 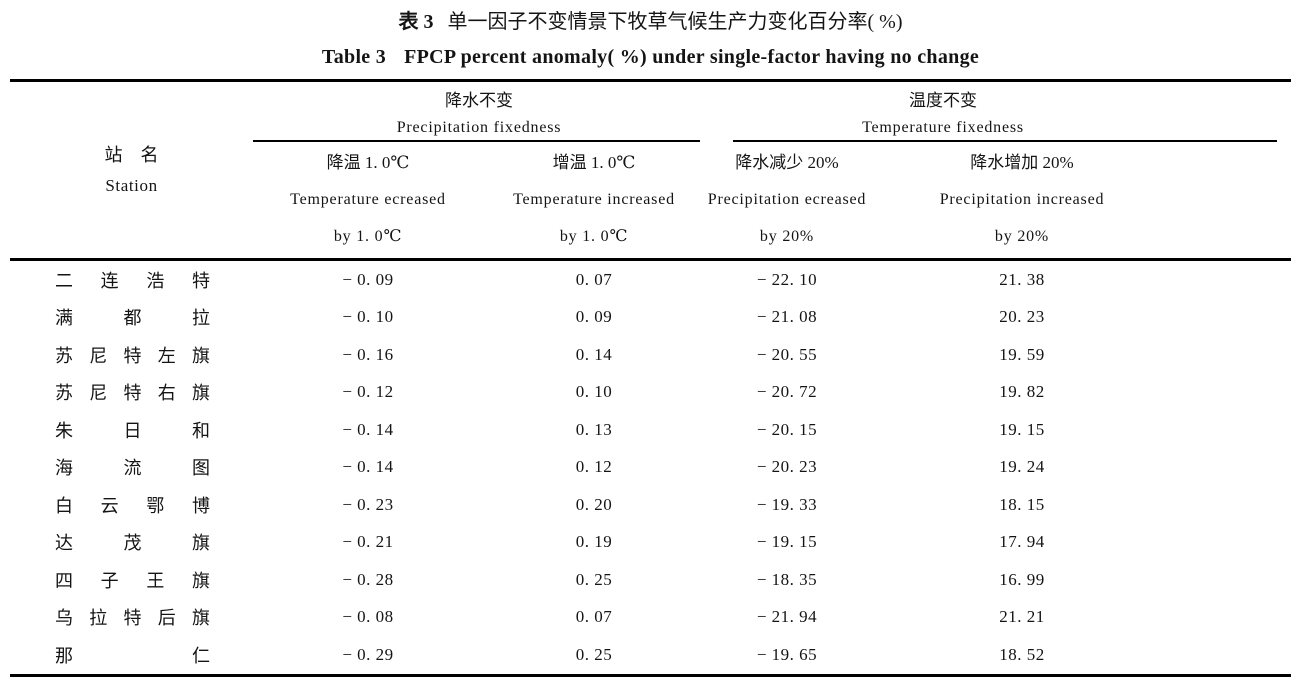 I want to click on group-header-precipitation-fixedness: 降水不变 Precipitation fixedness, so click(x=479, y=111).